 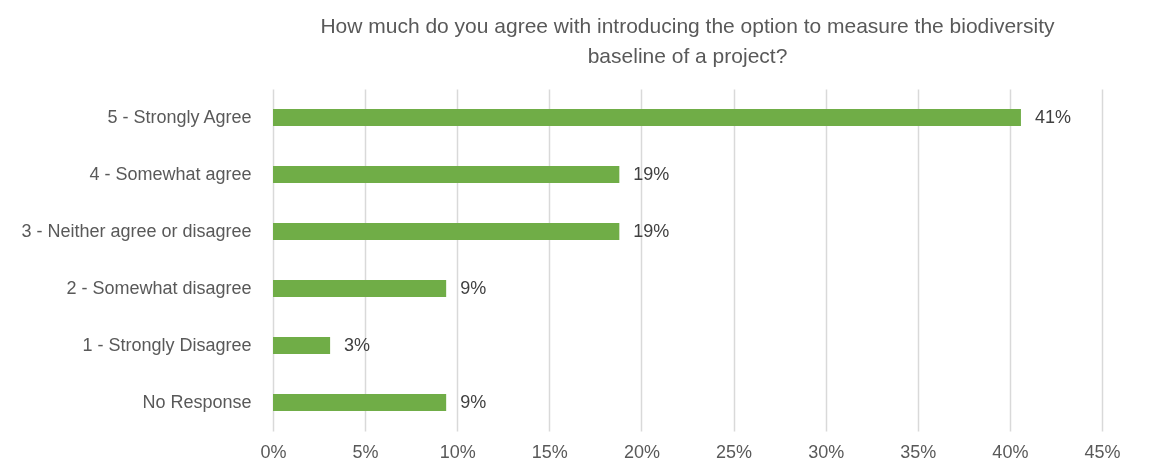 I want to click on y-tick-label: 4 - Somewhat agree, so click(x=170, y=173).